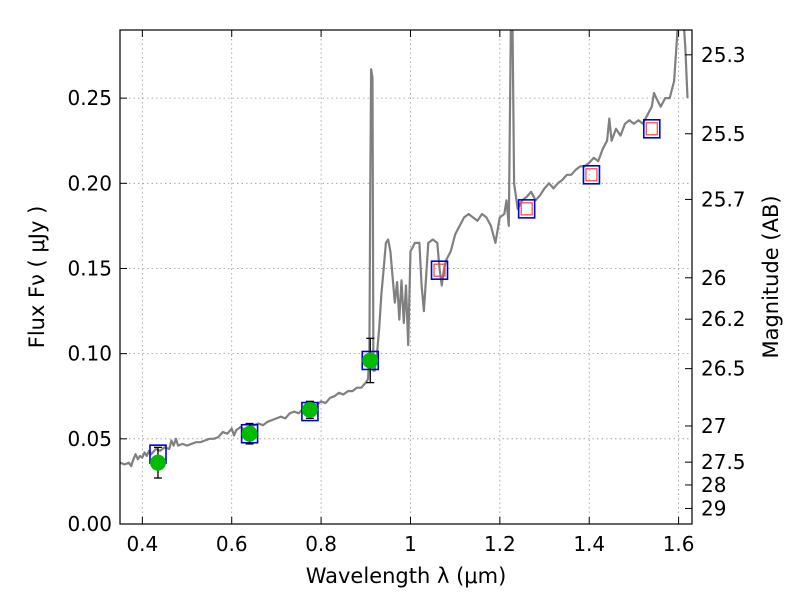 The image size is (800, 600). I want to click on mag-tick-label: 27.5, so click(723, 462).